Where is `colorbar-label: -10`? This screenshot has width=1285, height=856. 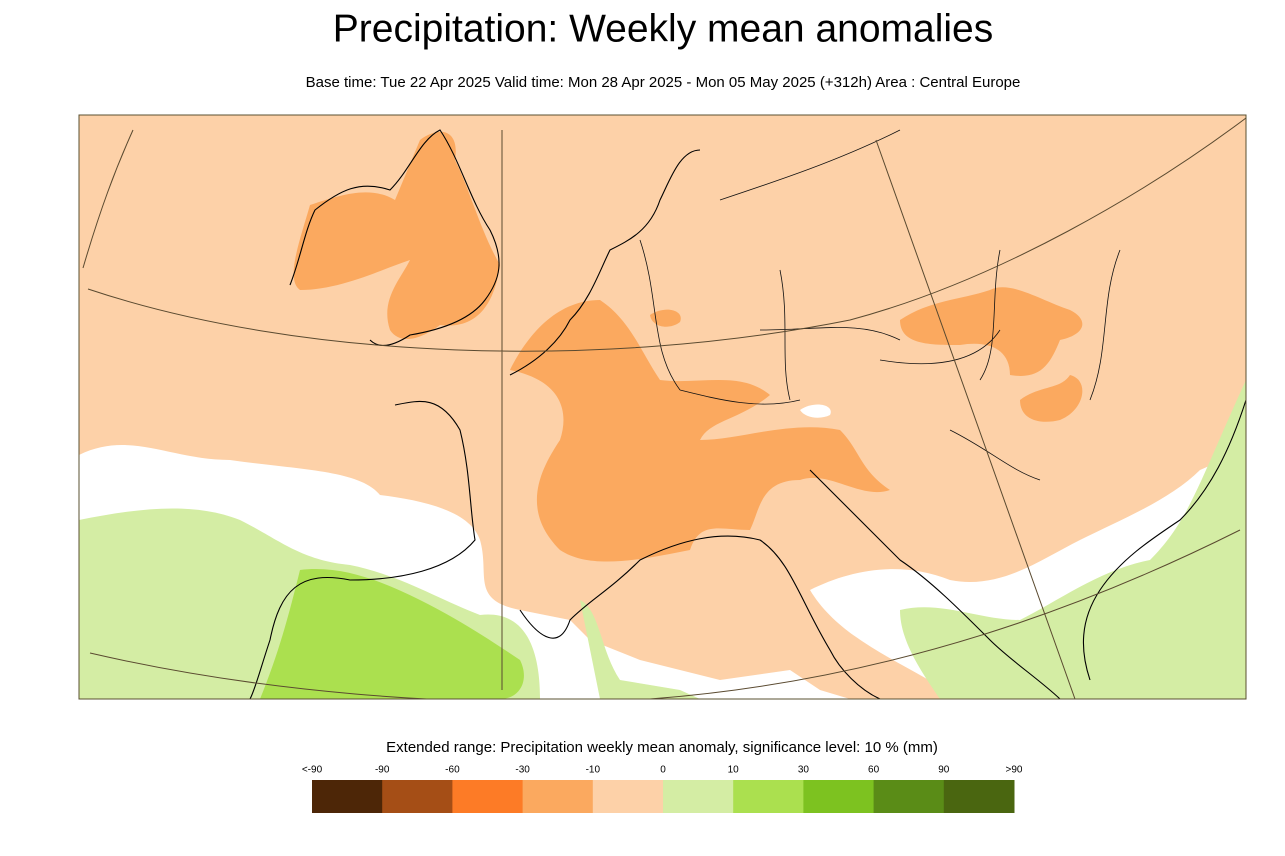 colorbar-label: -10 is located at coordinates (593, 770).